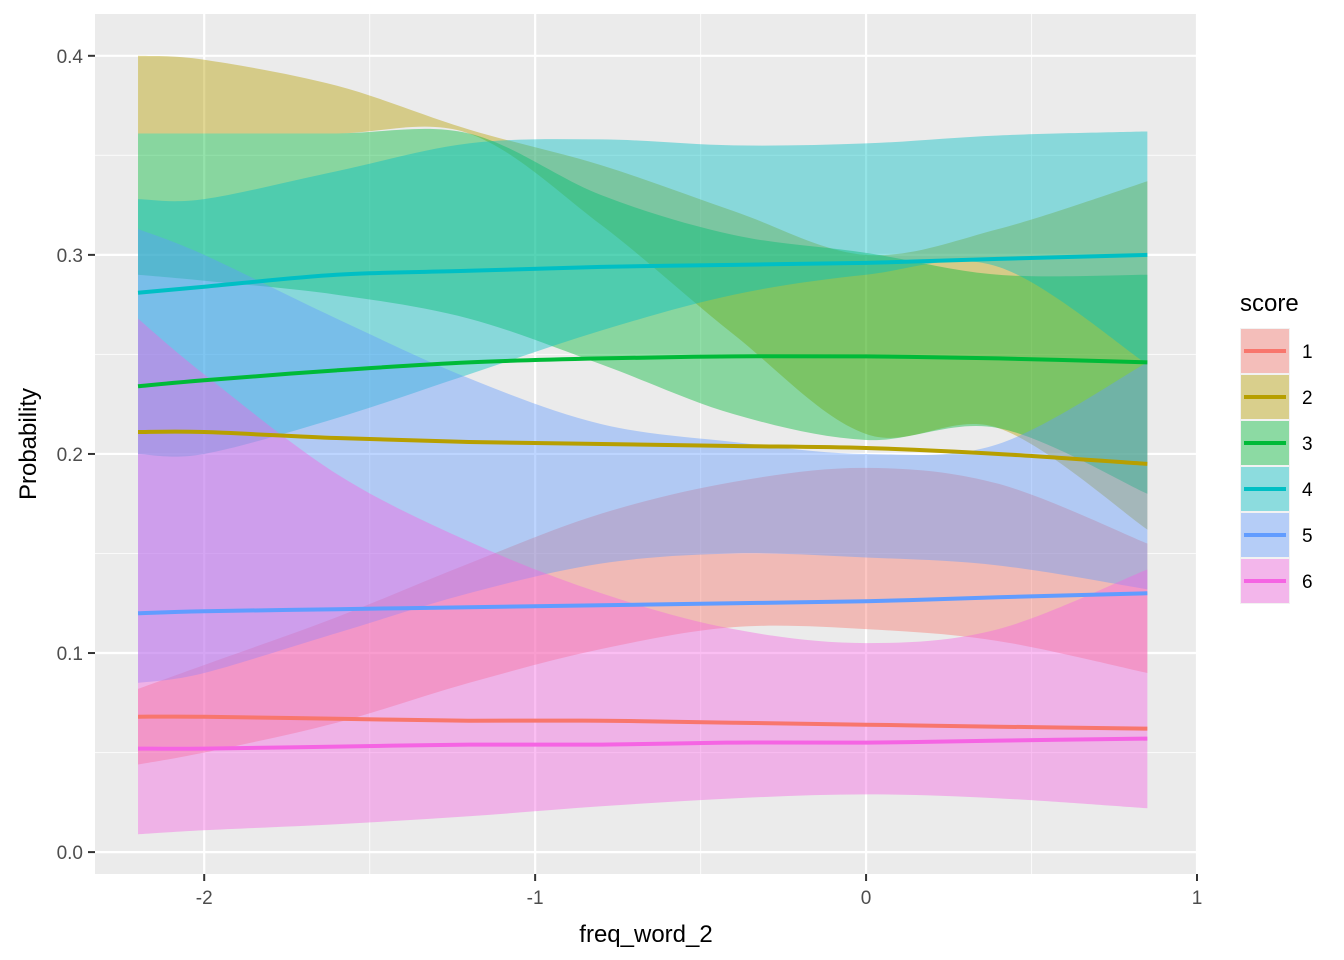 Image resolution: width=1344 pixels, height=960 pixels. What do you see at coordinates (1276, 443) in the screenshot?
I see `legend-item-score-3: 3` at bounding box center [1276, 443].